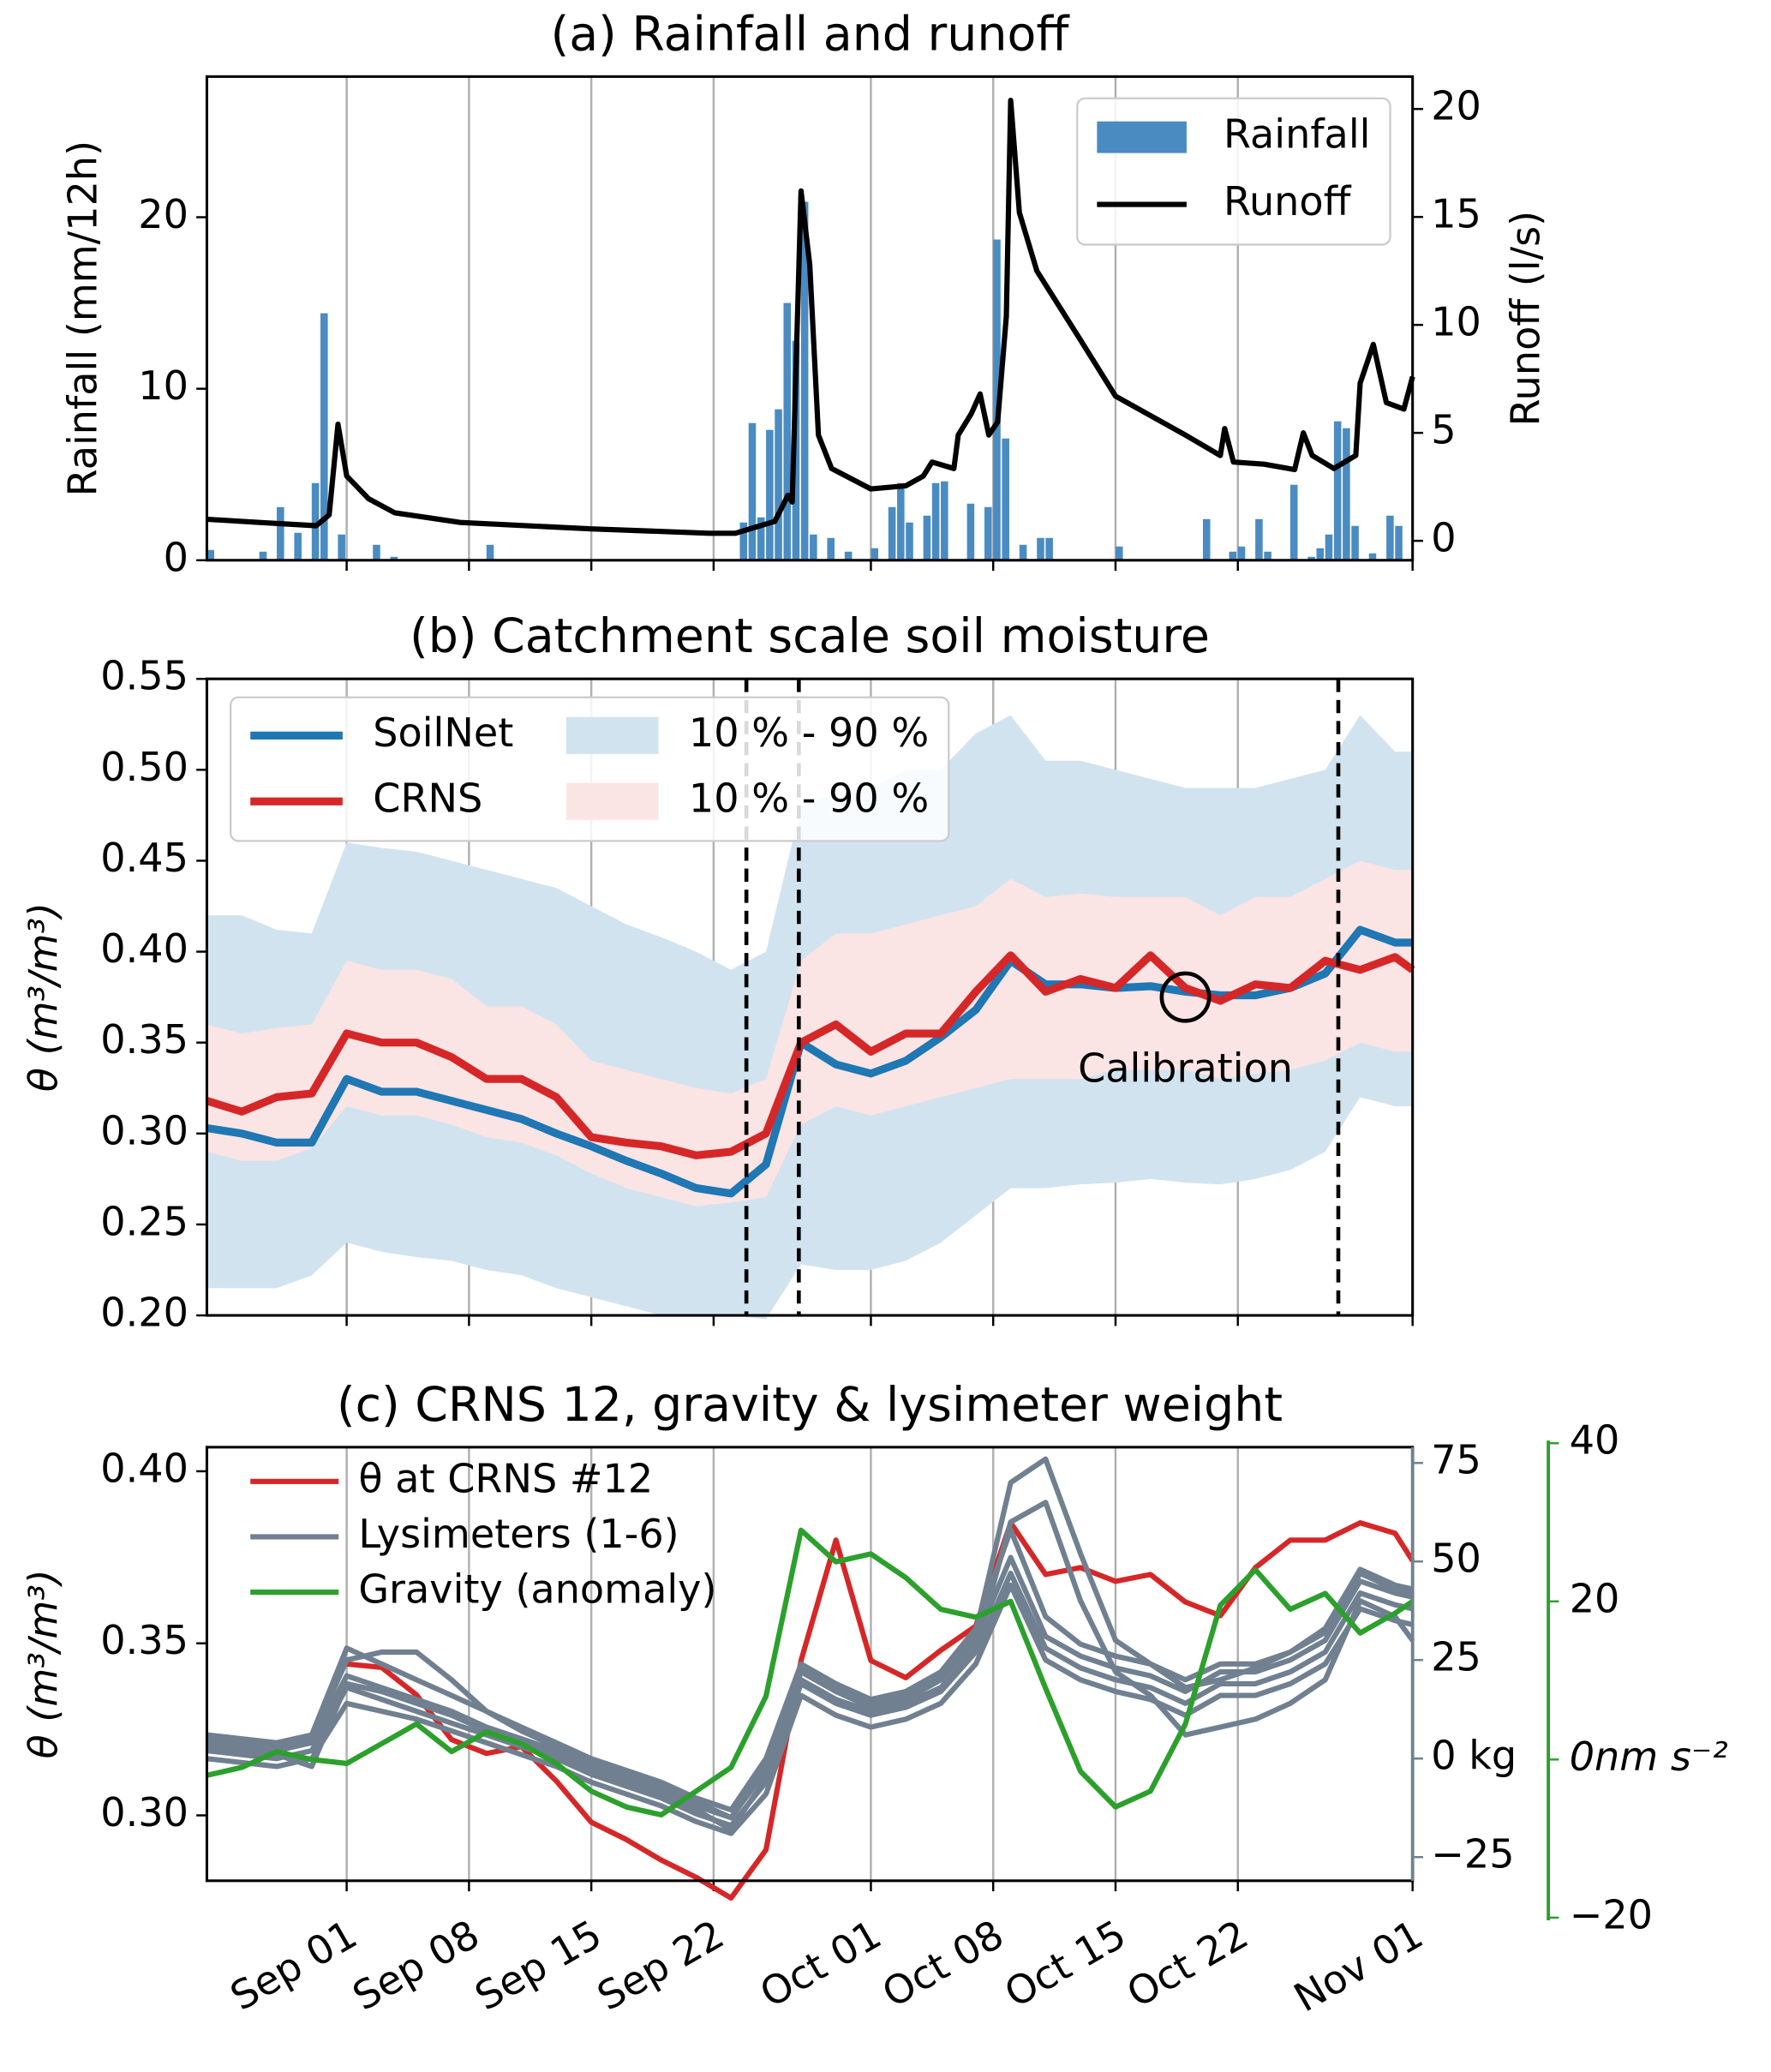 This screenshot has height=2072, width=1771. What do you see at coordinates (660, 1965) in the screenshot?
I see `x-tick-label: Sep 22` at bounding box center [660, 1965].